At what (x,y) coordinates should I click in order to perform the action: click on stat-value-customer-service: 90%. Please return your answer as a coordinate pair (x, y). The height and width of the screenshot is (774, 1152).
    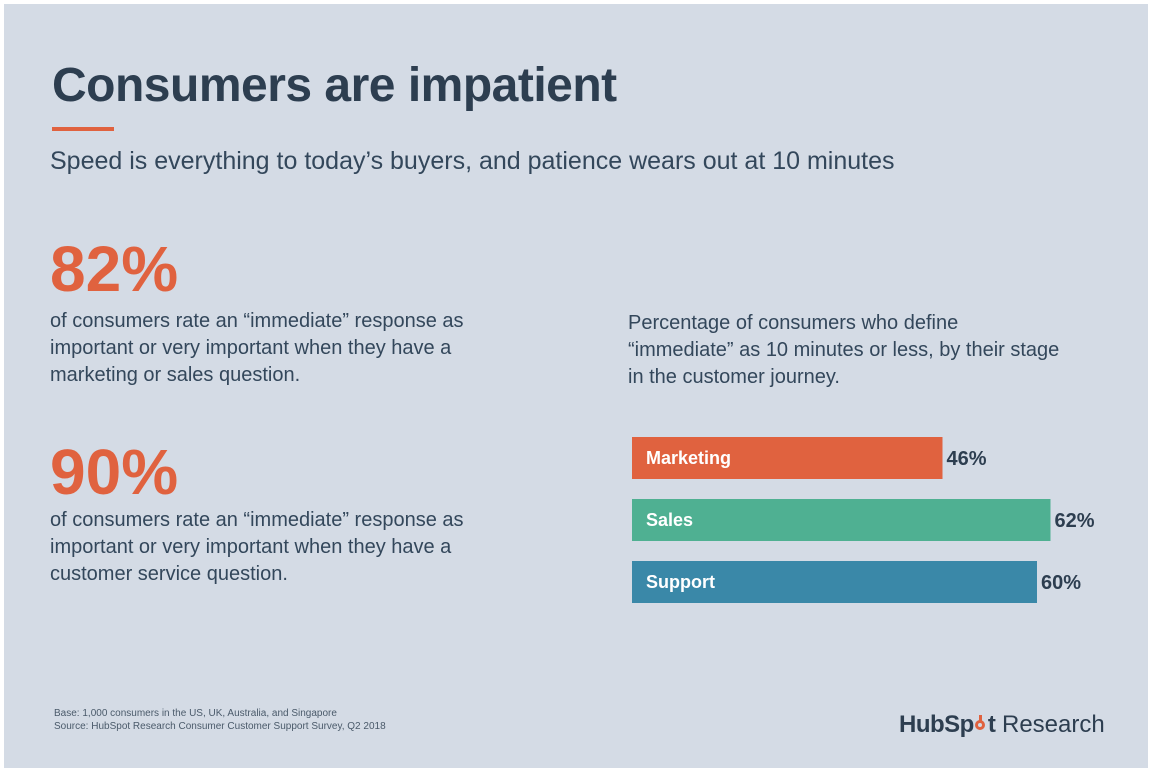
    Looking at the image, I should click on (114, 472).